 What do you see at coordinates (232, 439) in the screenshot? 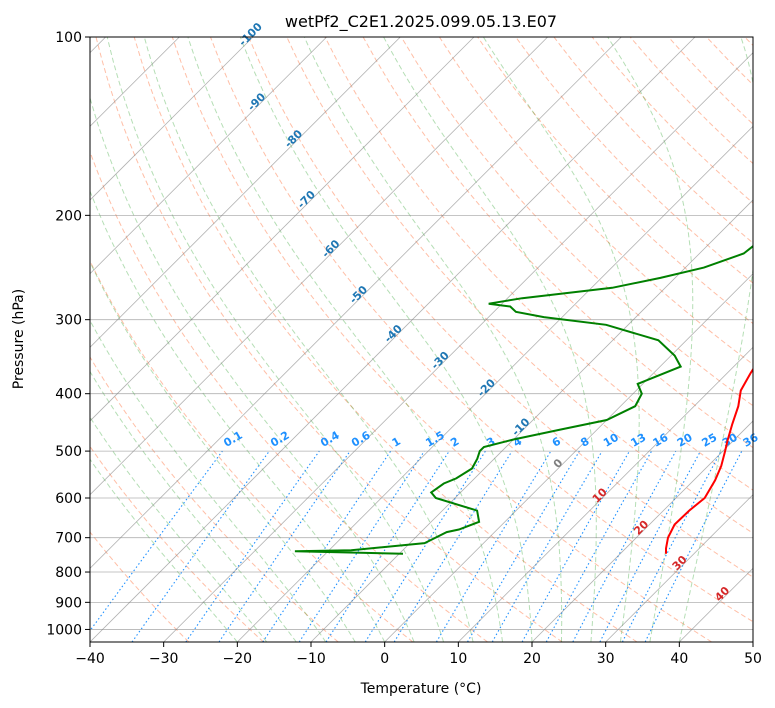
I see `mixing-ratio-label: 0.1` at bounding box center [232, 439].